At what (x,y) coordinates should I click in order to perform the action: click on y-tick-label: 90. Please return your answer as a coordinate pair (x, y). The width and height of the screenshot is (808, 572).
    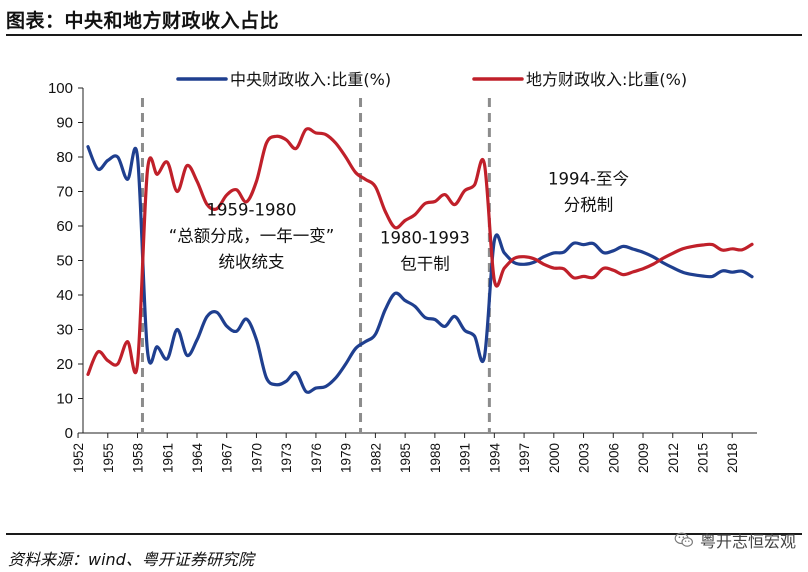
    Looking at the image, I should click on (64, 123).